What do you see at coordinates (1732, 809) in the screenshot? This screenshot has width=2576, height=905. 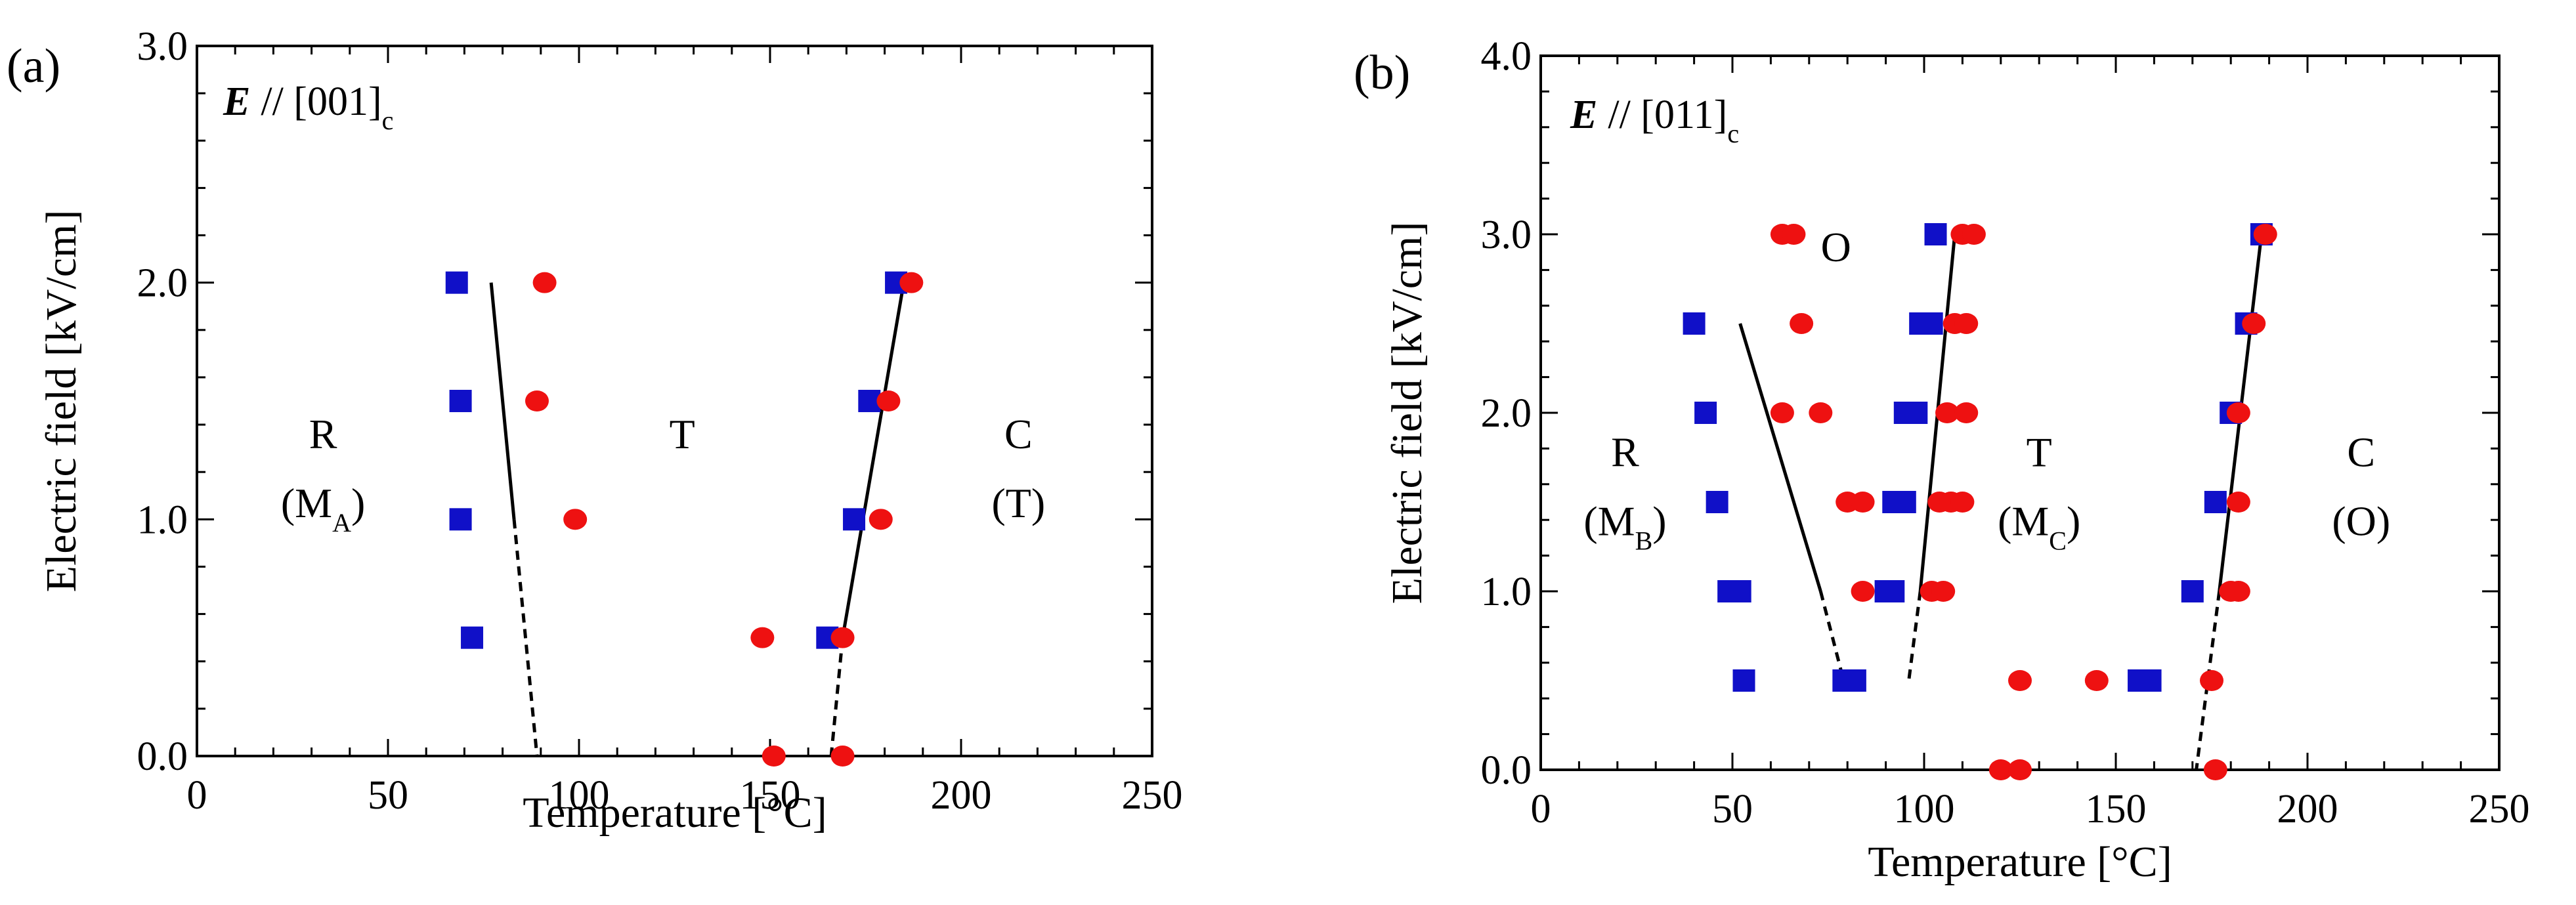 I see `x-tick-label: 50` at bounding box center [1732, 809].